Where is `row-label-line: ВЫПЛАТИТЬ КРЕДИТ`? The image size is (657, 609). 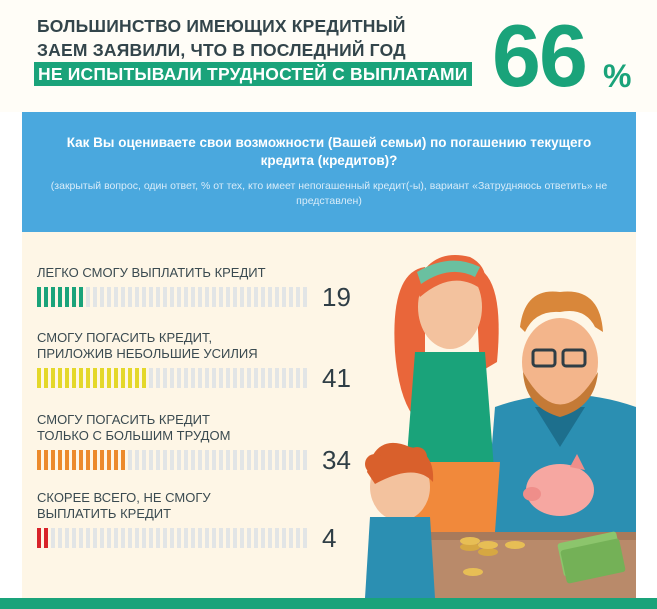 row-label-line: ВЫПЛАТИТЬ КРЕДИТ is located at coordinates (104, 513).